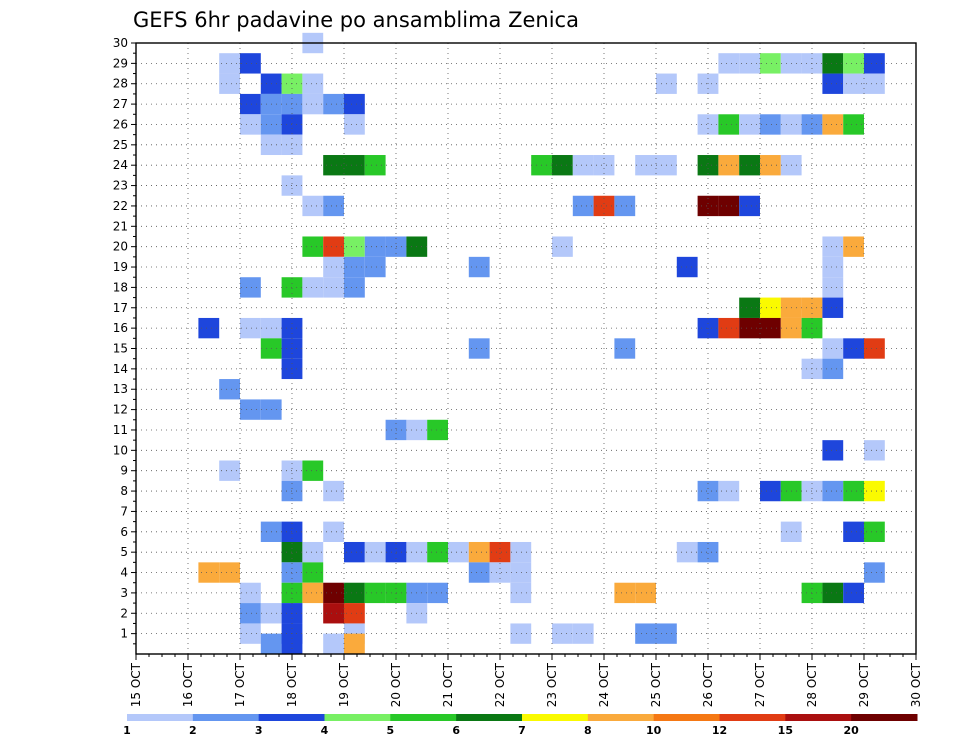 The image size is (960, 742). What do you see at coordinates (124, 491) in the screenshot?
I see `y-tick-label: 8` at bounding box center [124, 491].